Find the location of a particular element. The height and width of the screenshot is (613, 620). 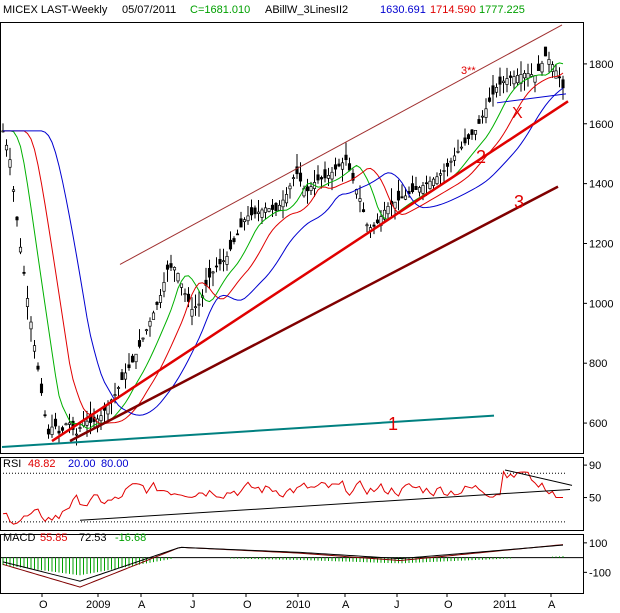

rsi-label: RSI is located at coordinates (12, 464).